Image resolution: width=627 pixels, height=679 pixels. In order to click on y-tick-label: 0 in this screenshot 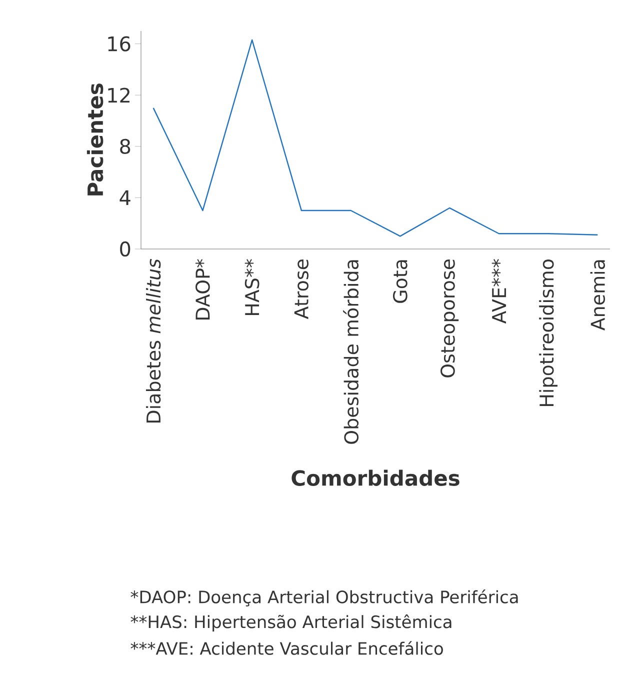, I will do `click(125, 249)`.